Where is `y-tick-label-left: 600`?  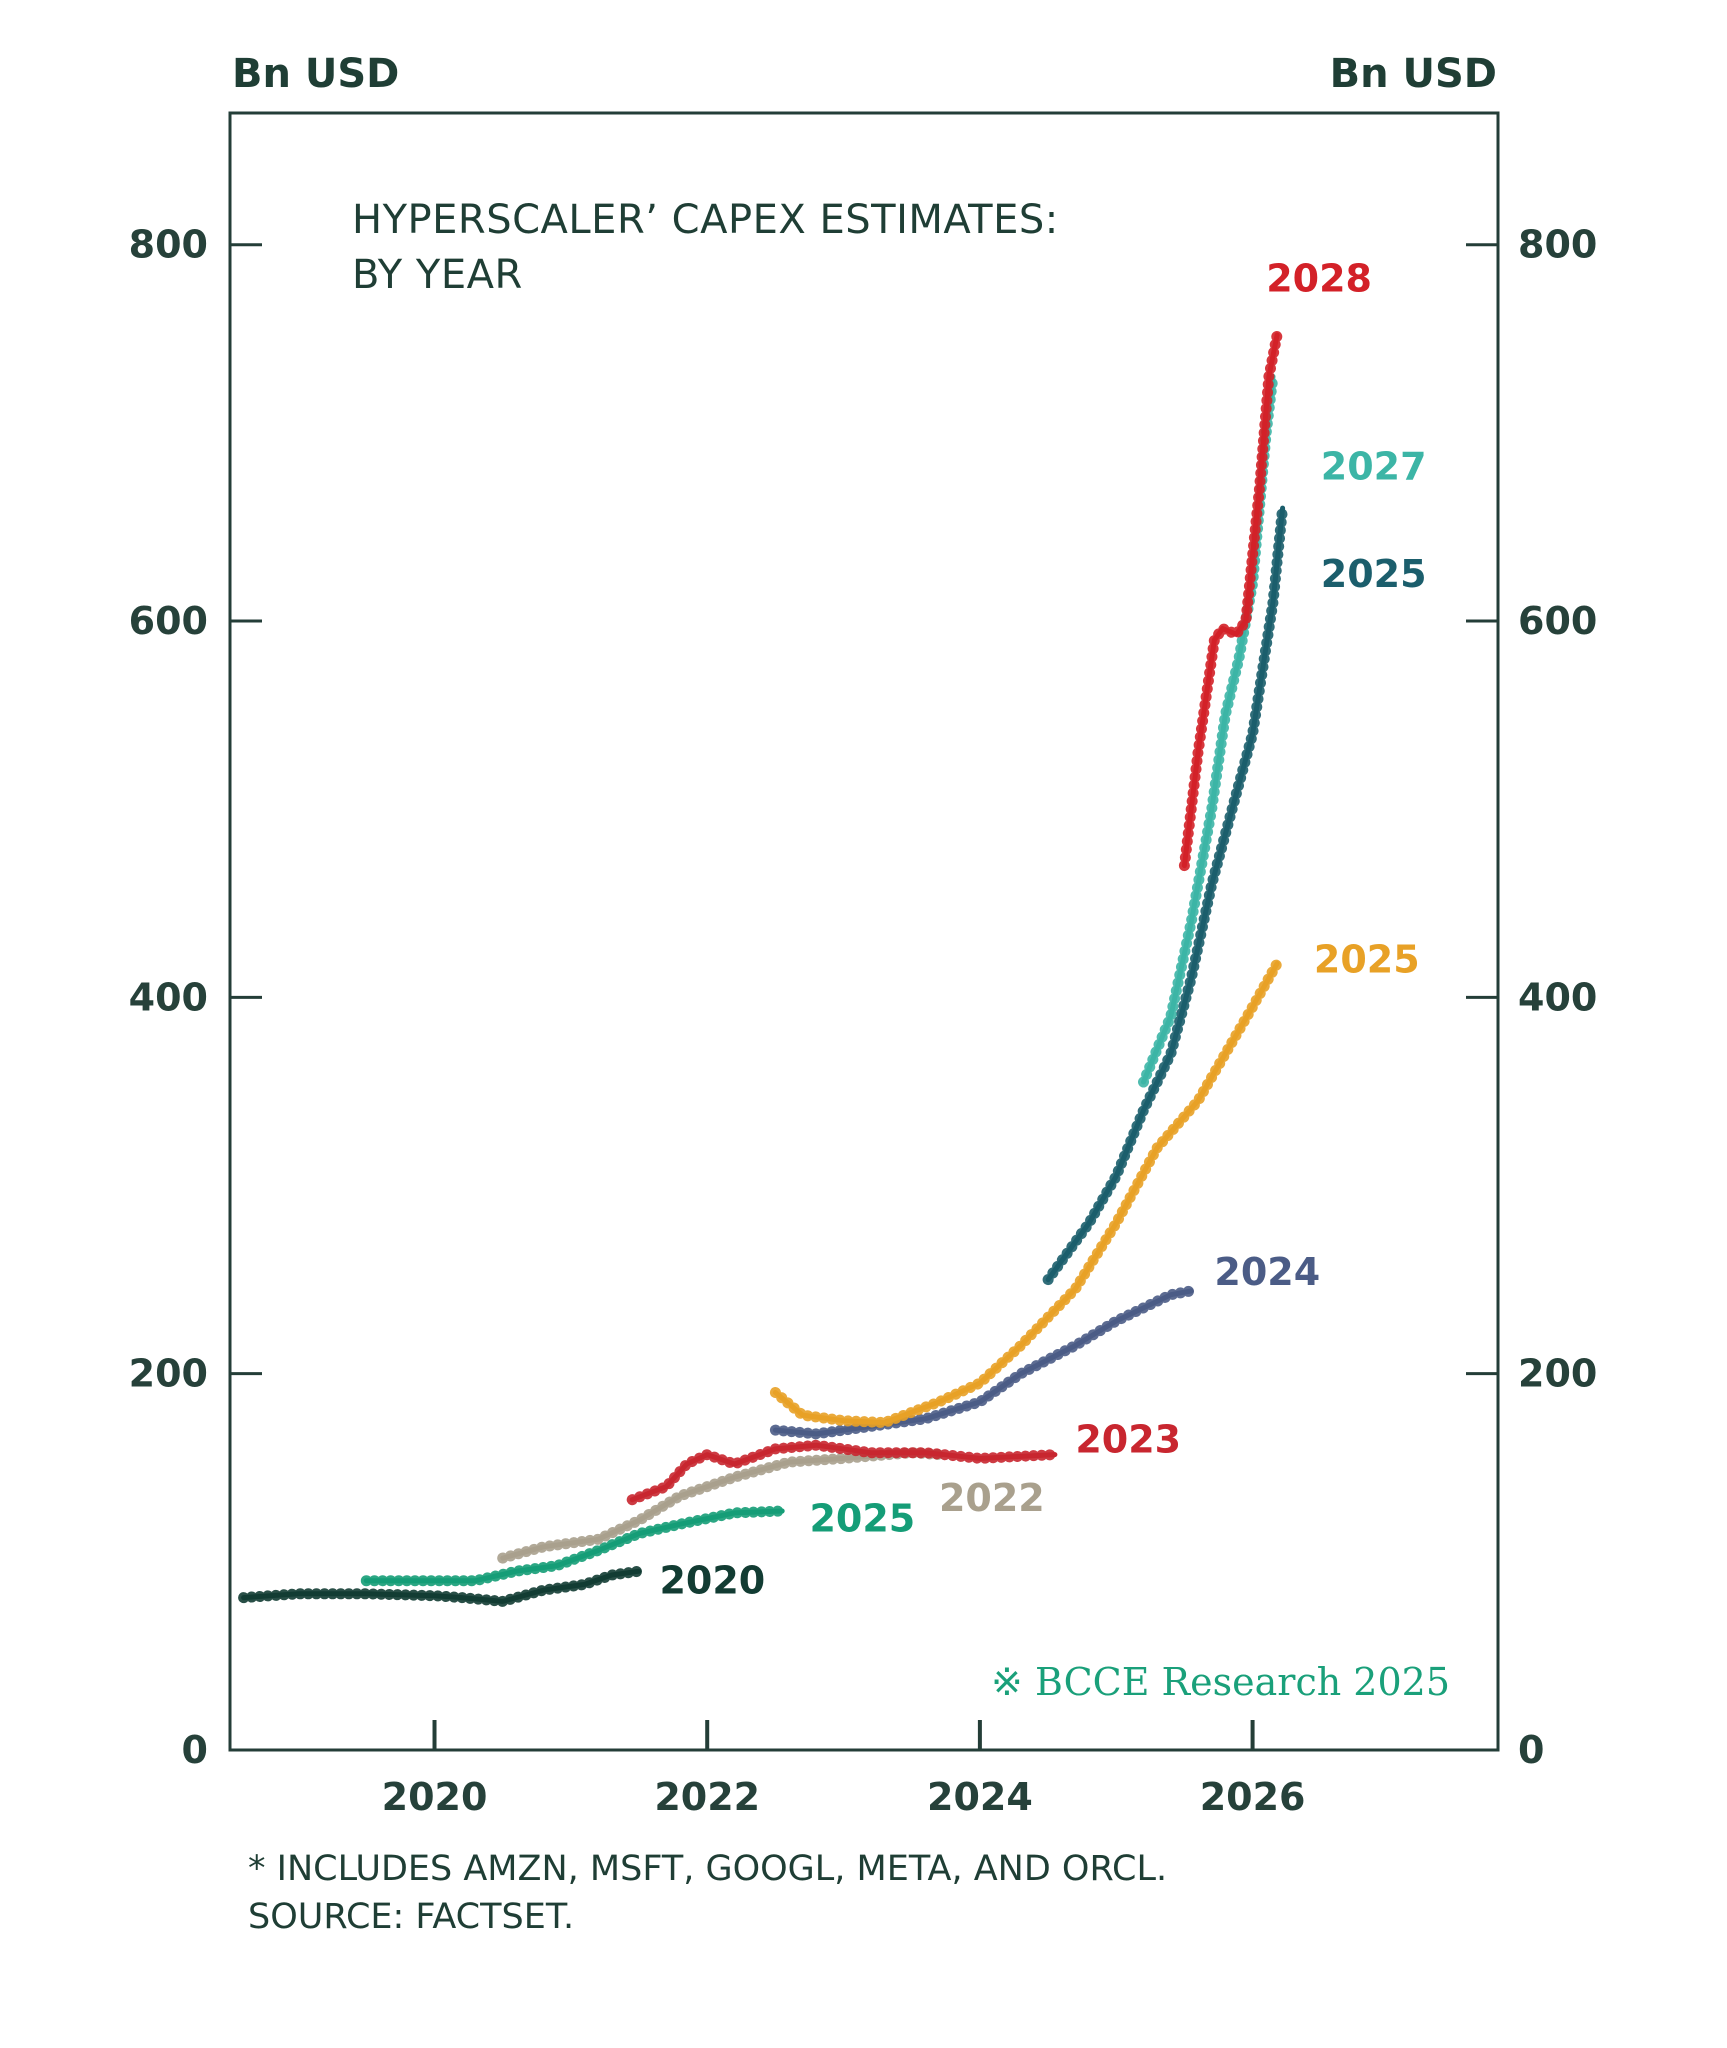 y-tick-label-left: 600 is located at coordinates (168, 621).